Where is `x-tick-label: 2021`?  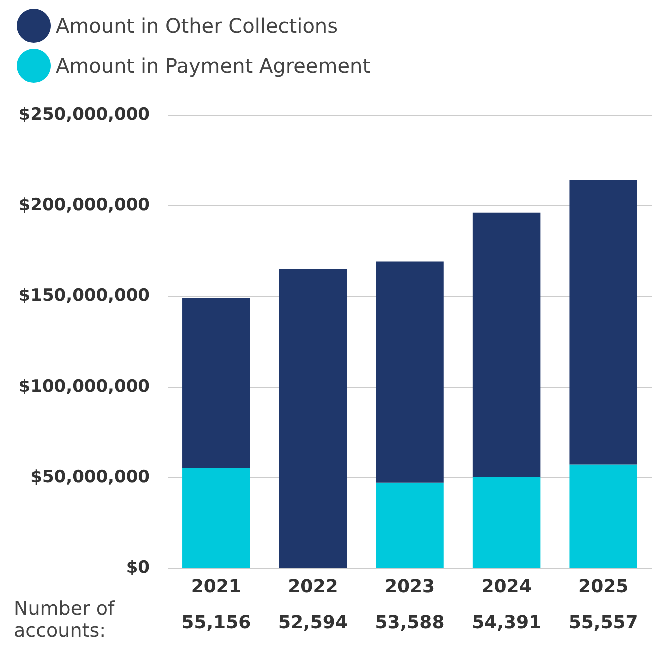 x-tick-label: 2021 is located at coordinates (216, 587).